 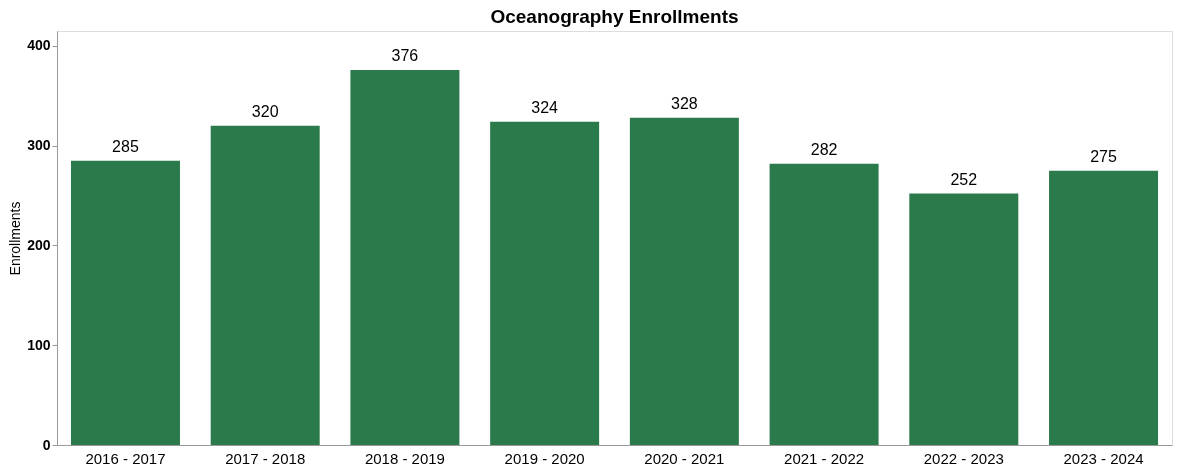 What do you see at coordinates (824, 149) in the screenshot?
I see `data-label: 282` at bounding box center [824, 149].